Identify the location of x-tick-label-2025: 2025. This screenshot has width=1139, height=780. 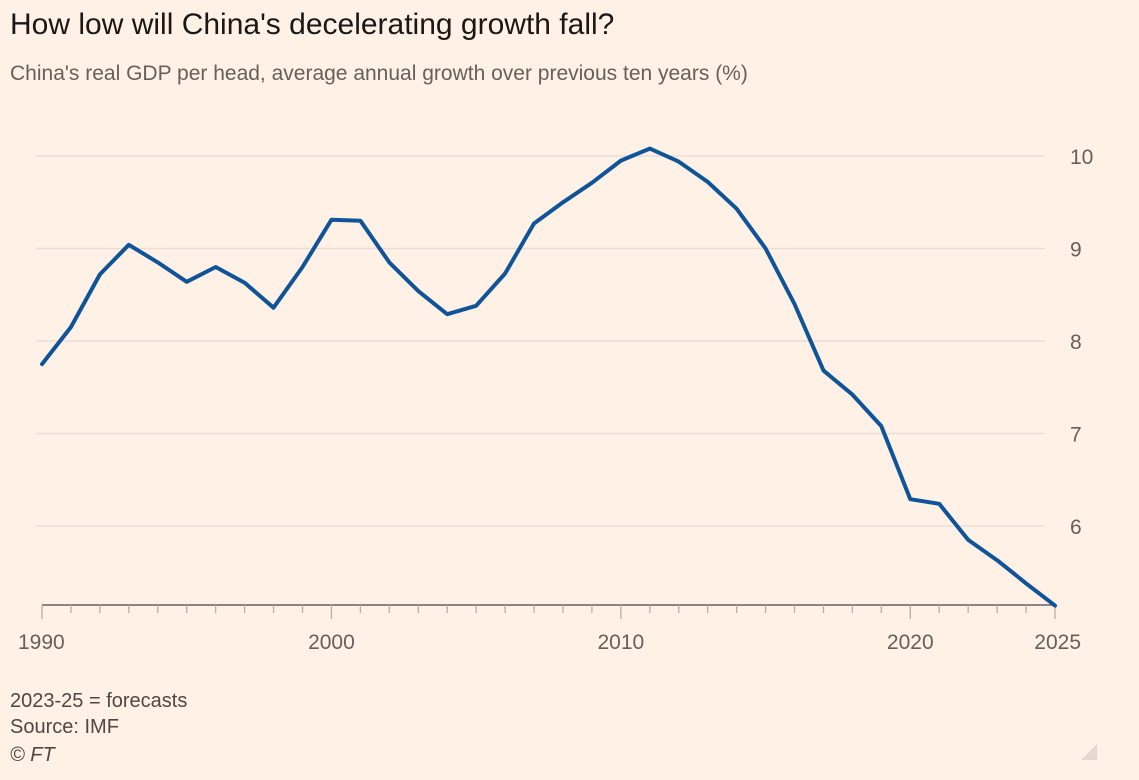
(1057, 642).